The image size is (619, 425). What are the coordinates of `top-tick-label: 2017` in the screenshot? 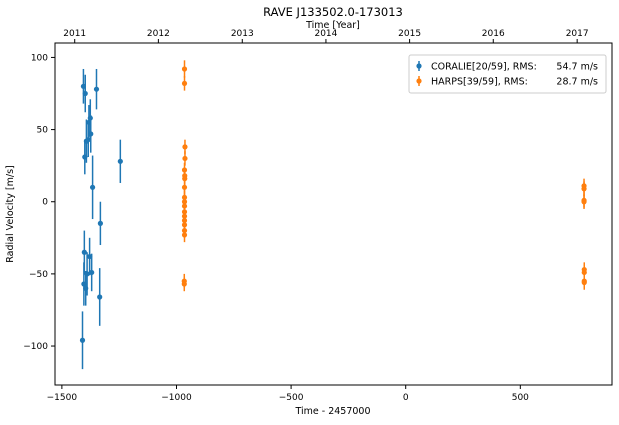 It's located at (577, 34).